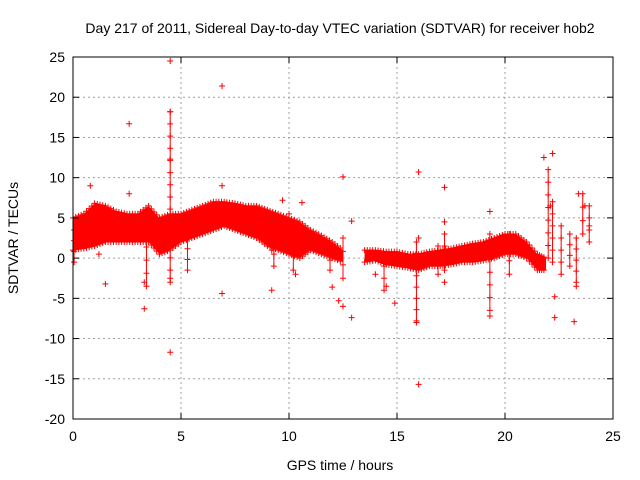 Image resolution: width=640 pixels, height=480 pixels. What do you see at coordinates (505, 436) in the screenshot?
I see `x-tick-label: 20` at bounding box center [505, 436].